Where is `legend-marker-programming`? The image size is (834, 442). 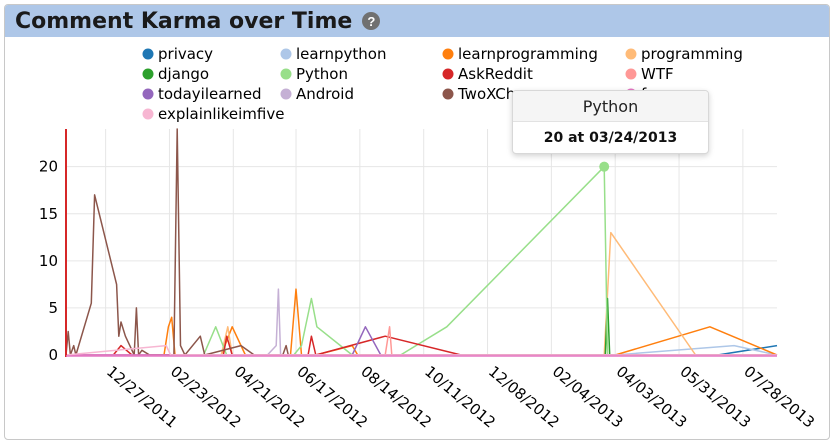 legend-marker-programming is located at coordinates (631, 54).